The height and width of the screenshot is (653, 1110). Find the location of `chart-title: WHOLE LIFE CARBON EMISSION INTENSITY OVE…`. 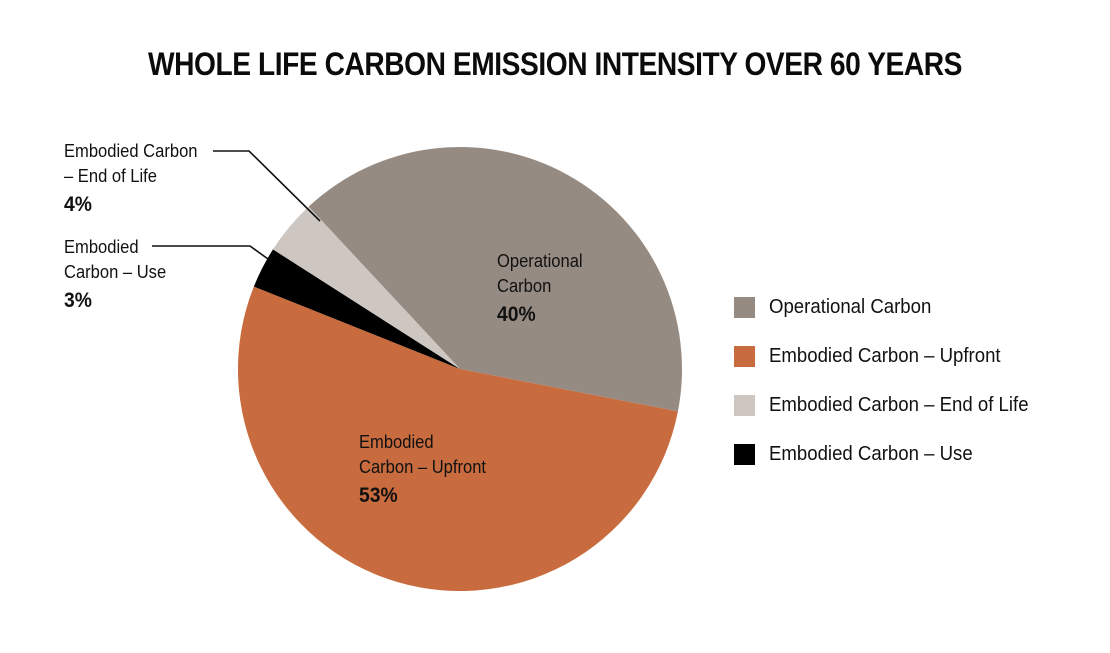

chart-title: WHOLE LIFE CARBON EMISSION INTENSITY OVE… is located at coordinates (555, 64).